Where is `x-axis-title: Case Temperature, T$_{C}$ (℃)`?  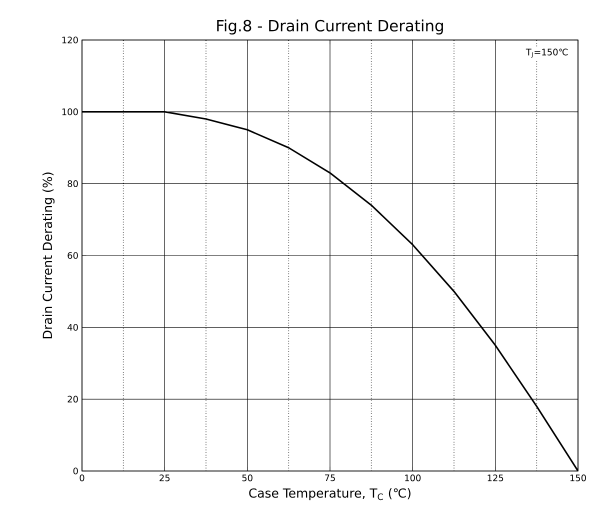 x-axis-title: Case Temperature, T$_{C}$ (℃) is located at coordinates (329, 494).